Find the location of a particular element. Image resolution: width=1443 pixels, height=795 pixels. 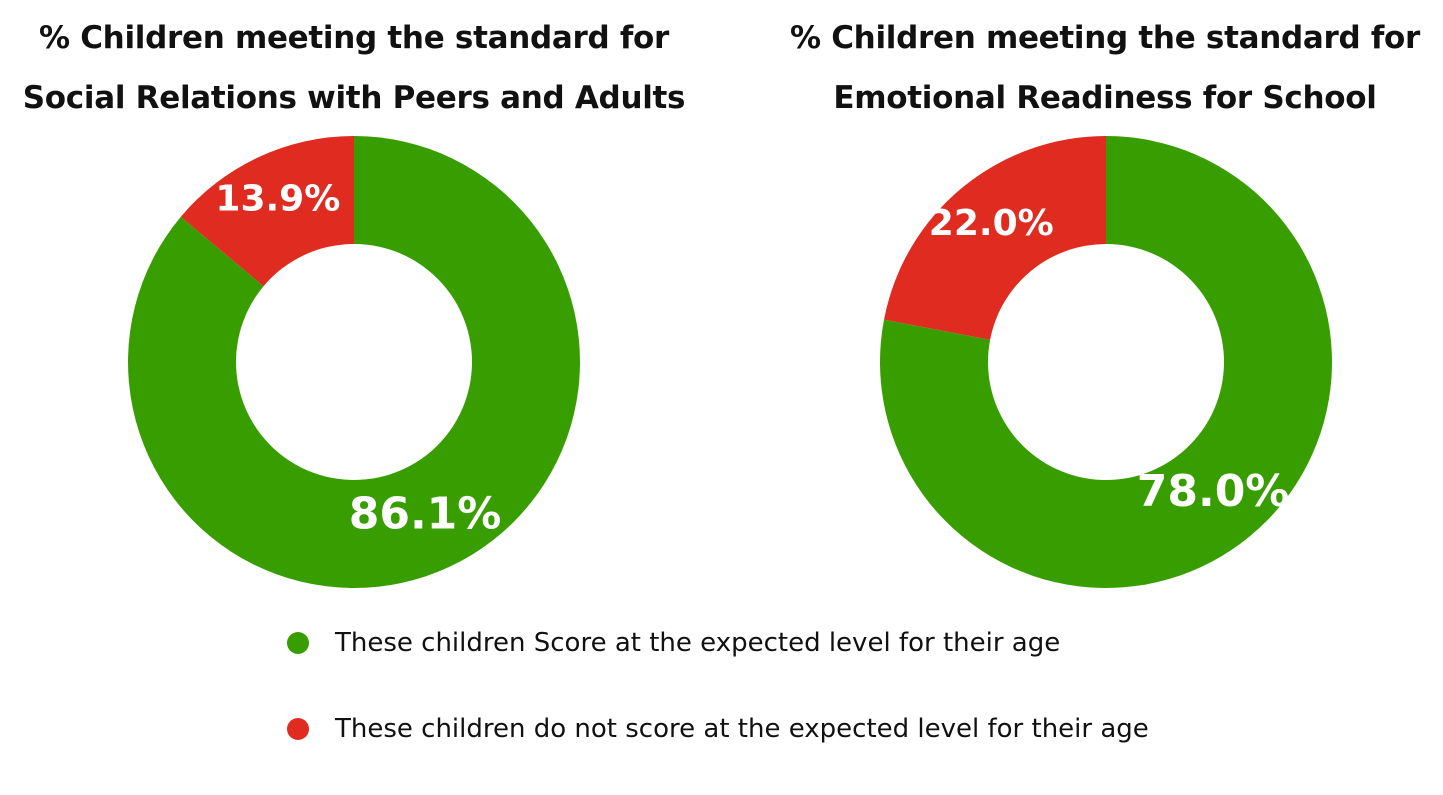

chart-title-line-2: Social Relations with Peers and Adults is located at coordinates (354, 98).